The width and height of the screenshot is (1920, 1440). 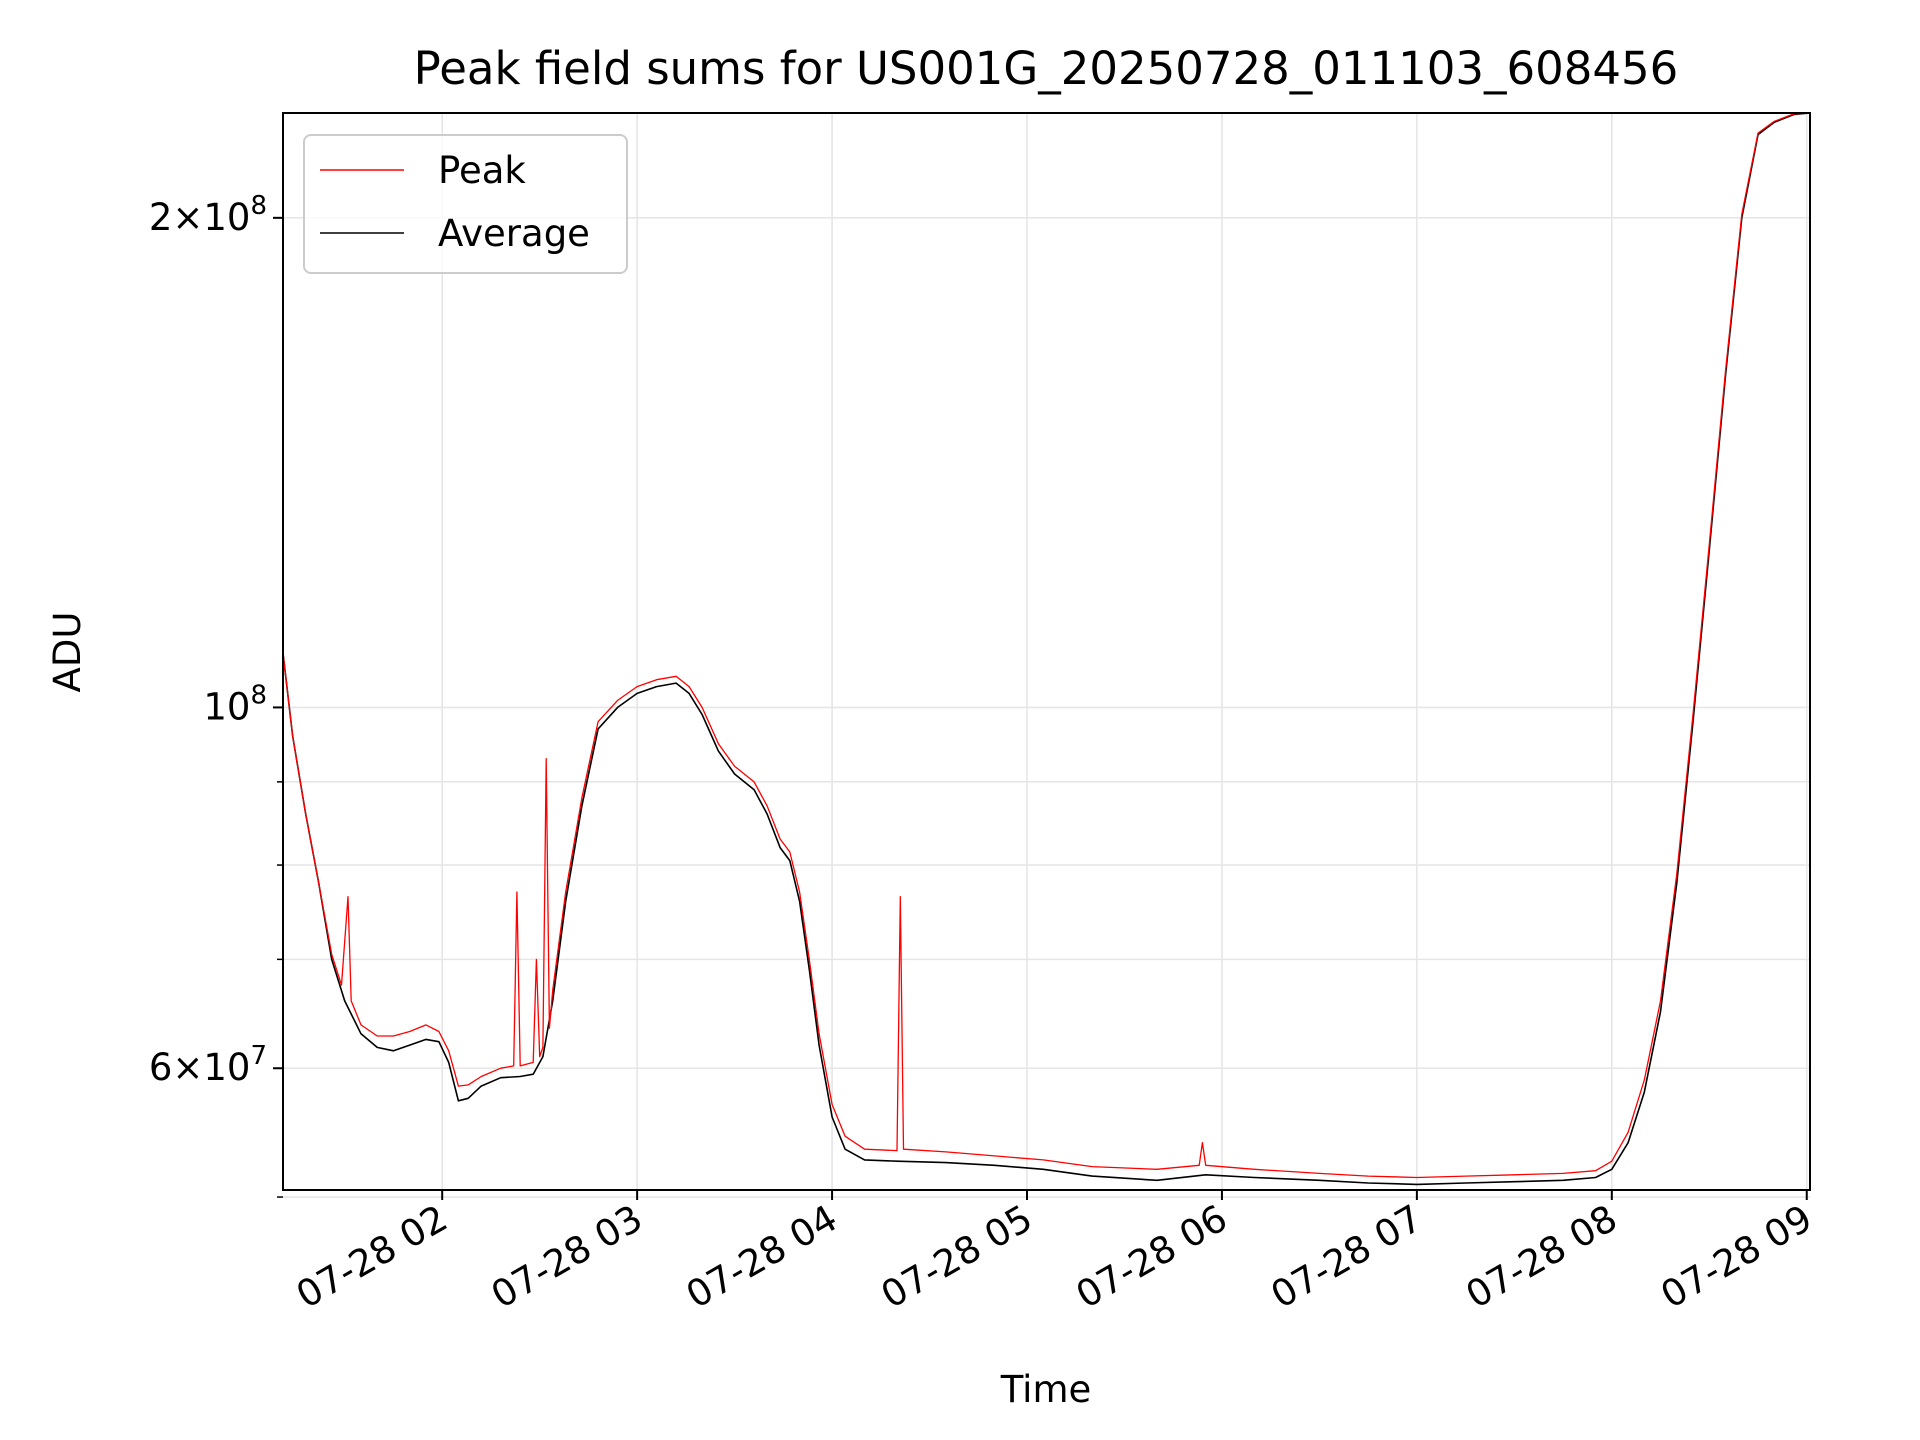 What do you see at coordinates (67, 652) in the screenshot?
I see `y-axis-label: ADU` at bounding box center [67, 652].